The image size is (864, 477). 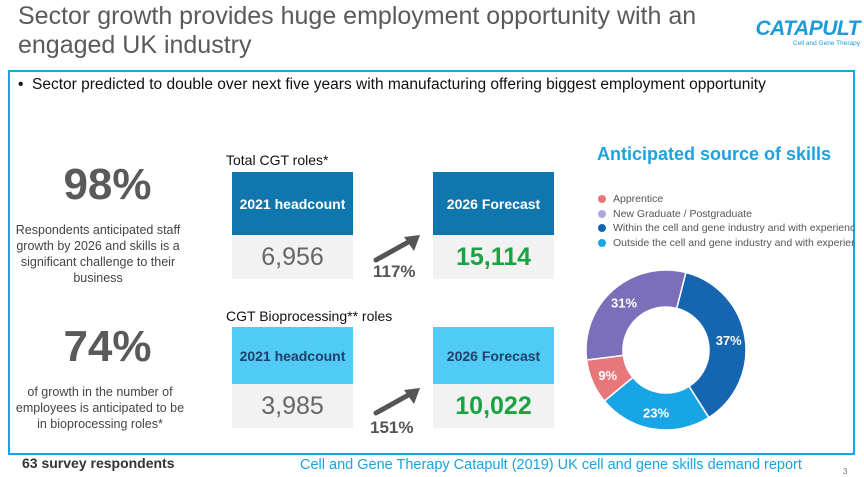 I want to click on logo-subtitle: Cell and Gene Therapy, so click(x=826, y=43).